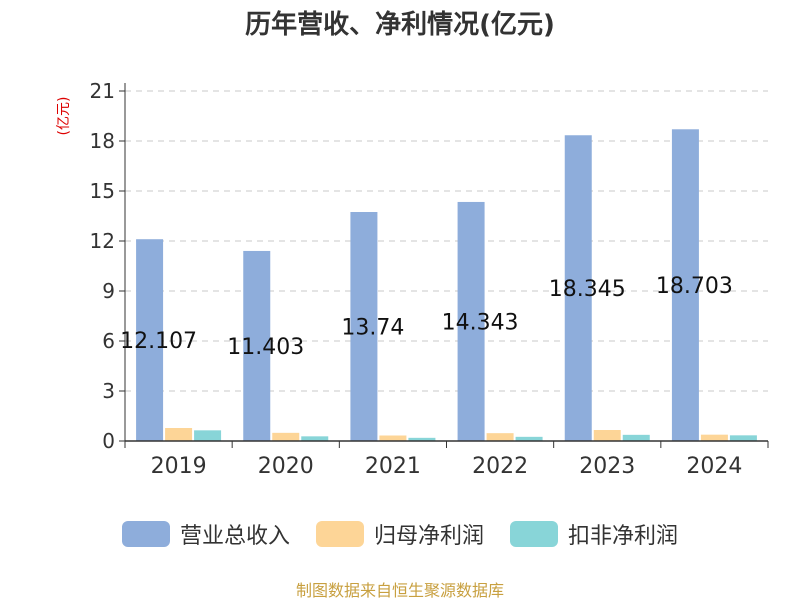  I want to click on y-tick-label: 0, so click(108, 441).